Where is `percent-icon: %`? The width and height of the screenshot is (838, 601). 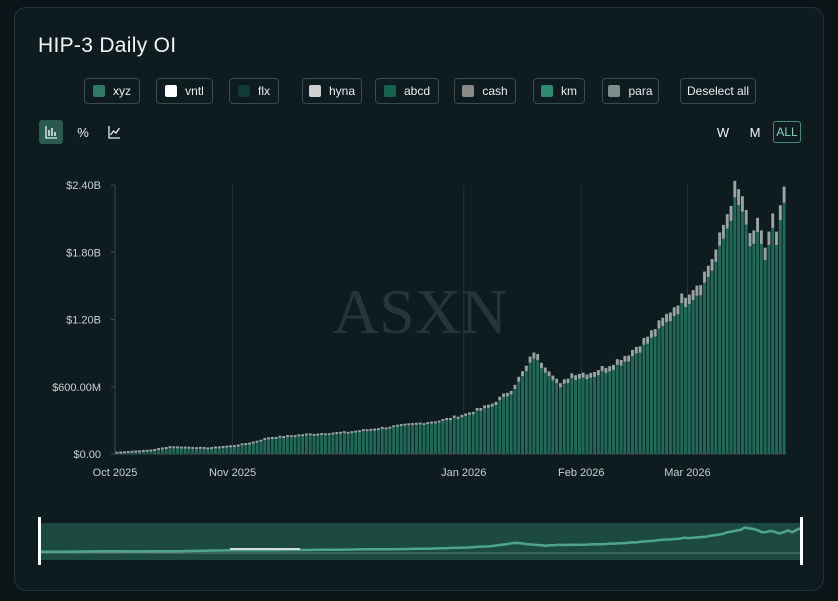 percent-icon: % is located at coordinates (83, 132).